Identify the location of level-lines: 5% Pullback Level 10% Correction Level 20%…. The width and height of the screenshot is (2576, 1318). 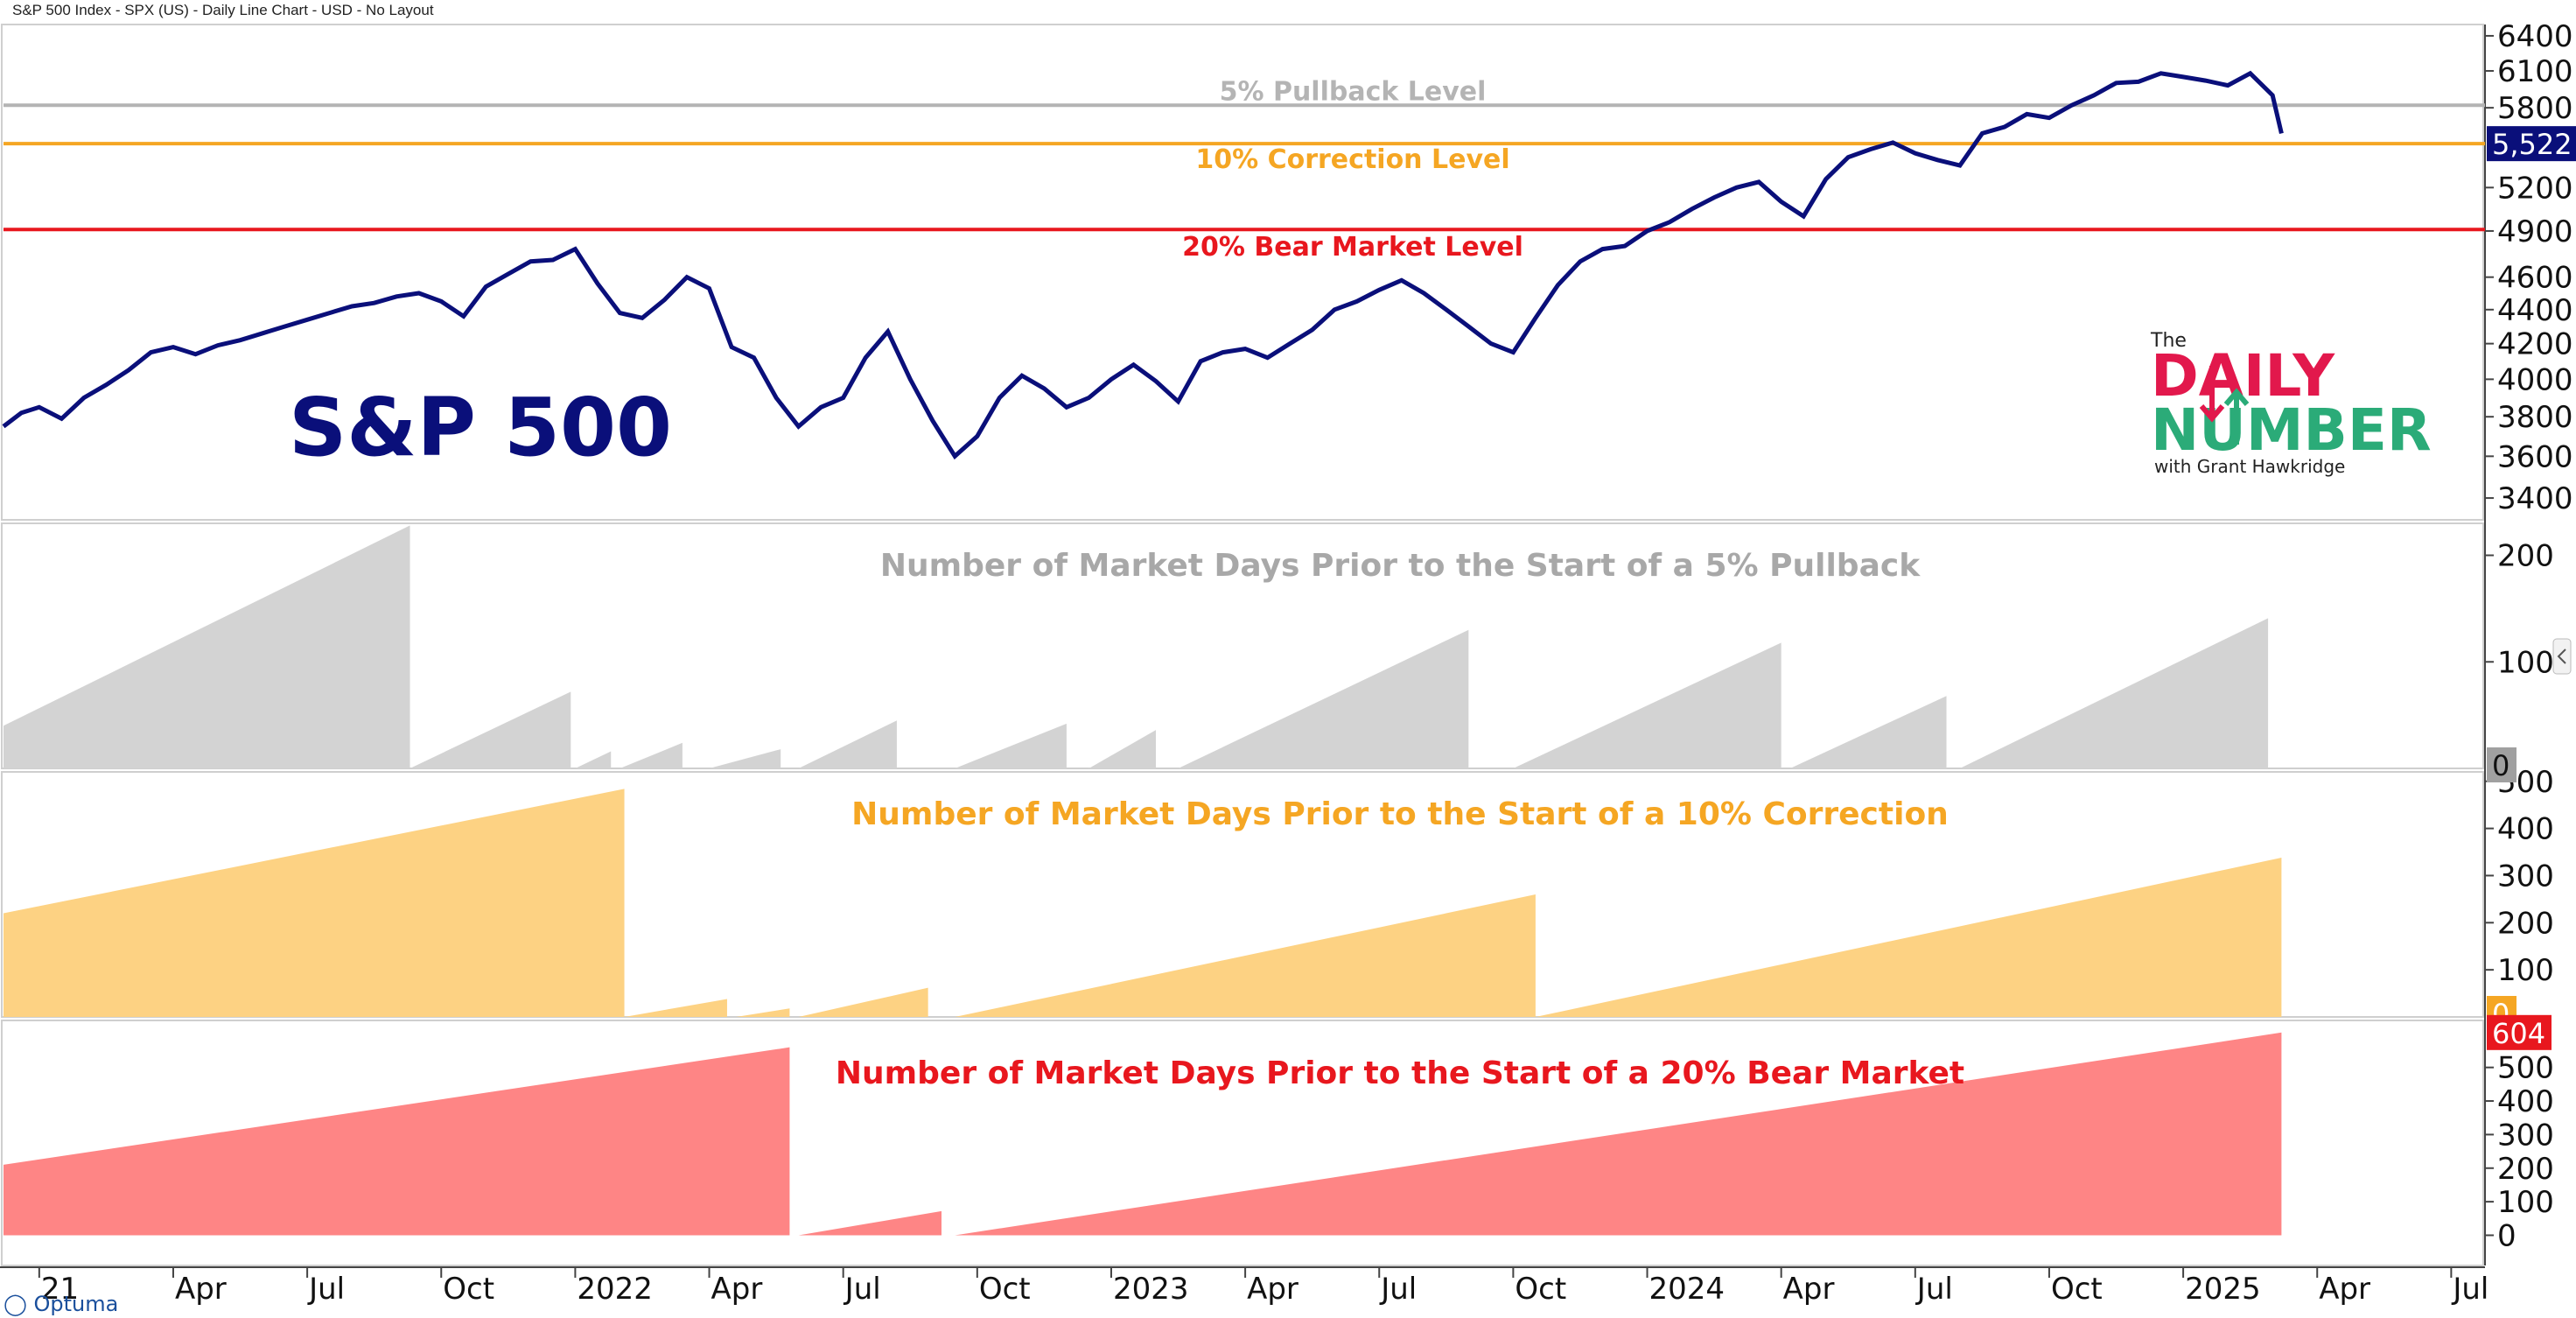
(1244, 169).